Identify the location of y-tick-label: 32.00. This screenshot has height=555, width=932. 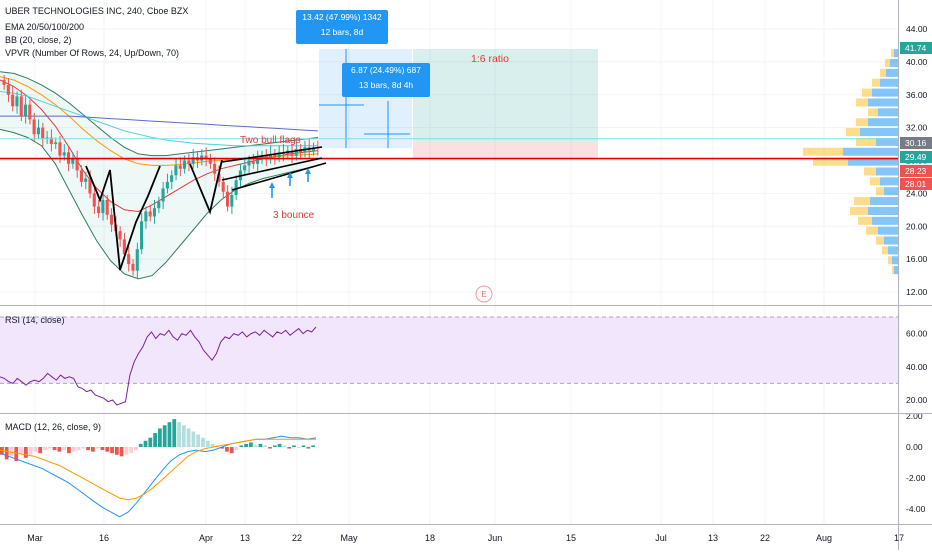
(917, 128).